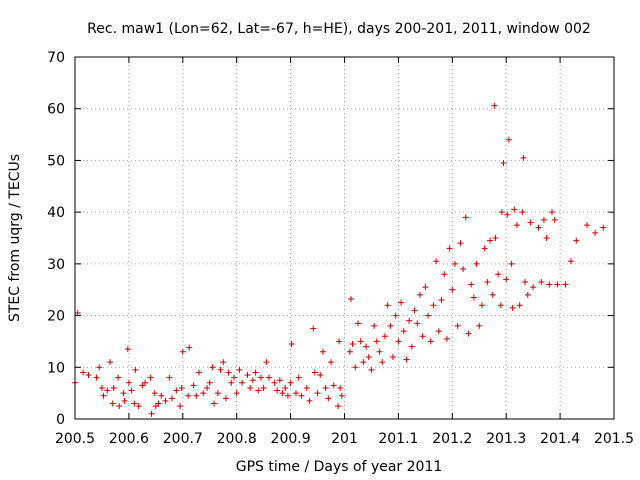  What do you see at coordinates (614, 439) in the screenshot?
I see `x-tick-label: 201.5` at bounding box center [614, 439].